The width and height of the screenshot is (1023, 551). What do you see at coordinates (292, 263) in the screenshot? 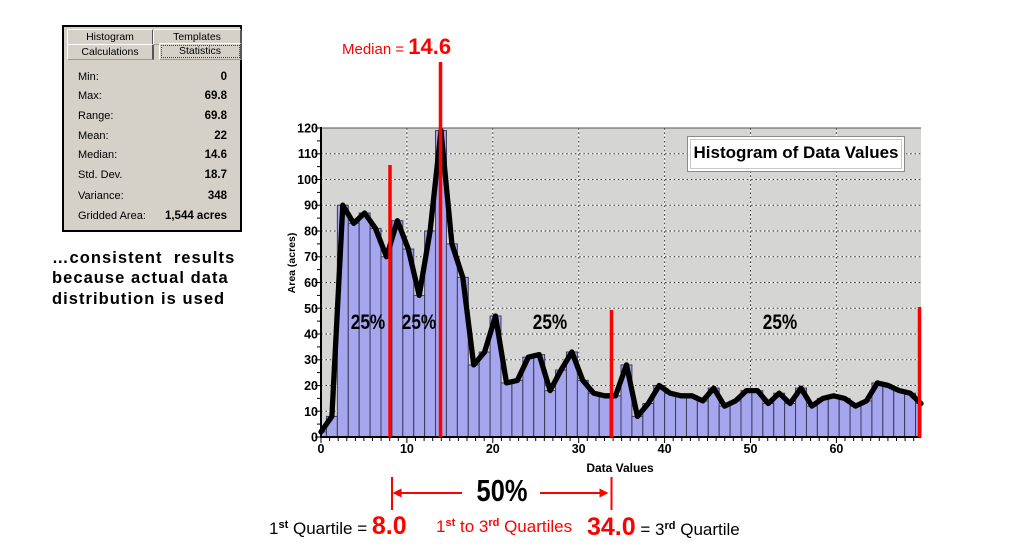
I see `svg-text: Area (acres)` at bounding box center [292, 263].